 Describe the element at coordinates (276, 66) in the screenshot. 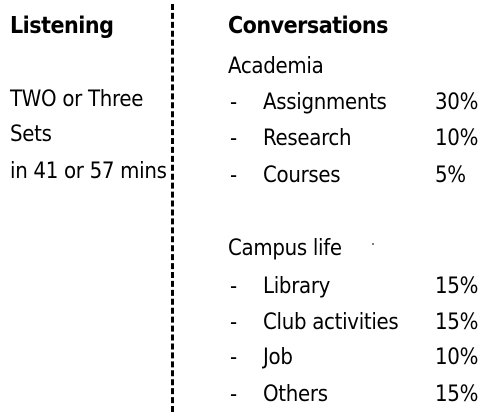

I see `group-title-academia: Academia` at that location.